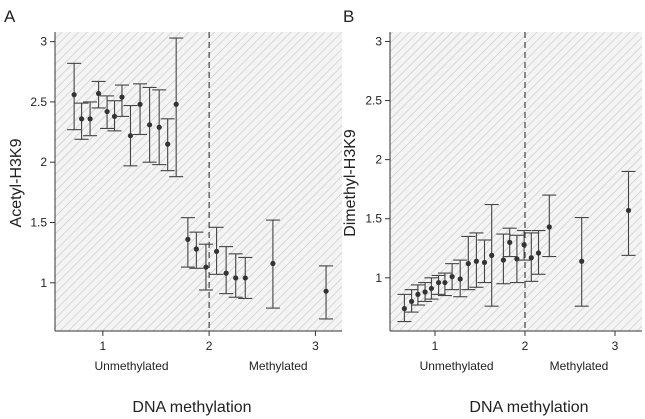  What do you see at coordinates (43, 162) in the screenshot?
I see `panel-a-y-tick-label: 2` at bounding box center [43, 162].